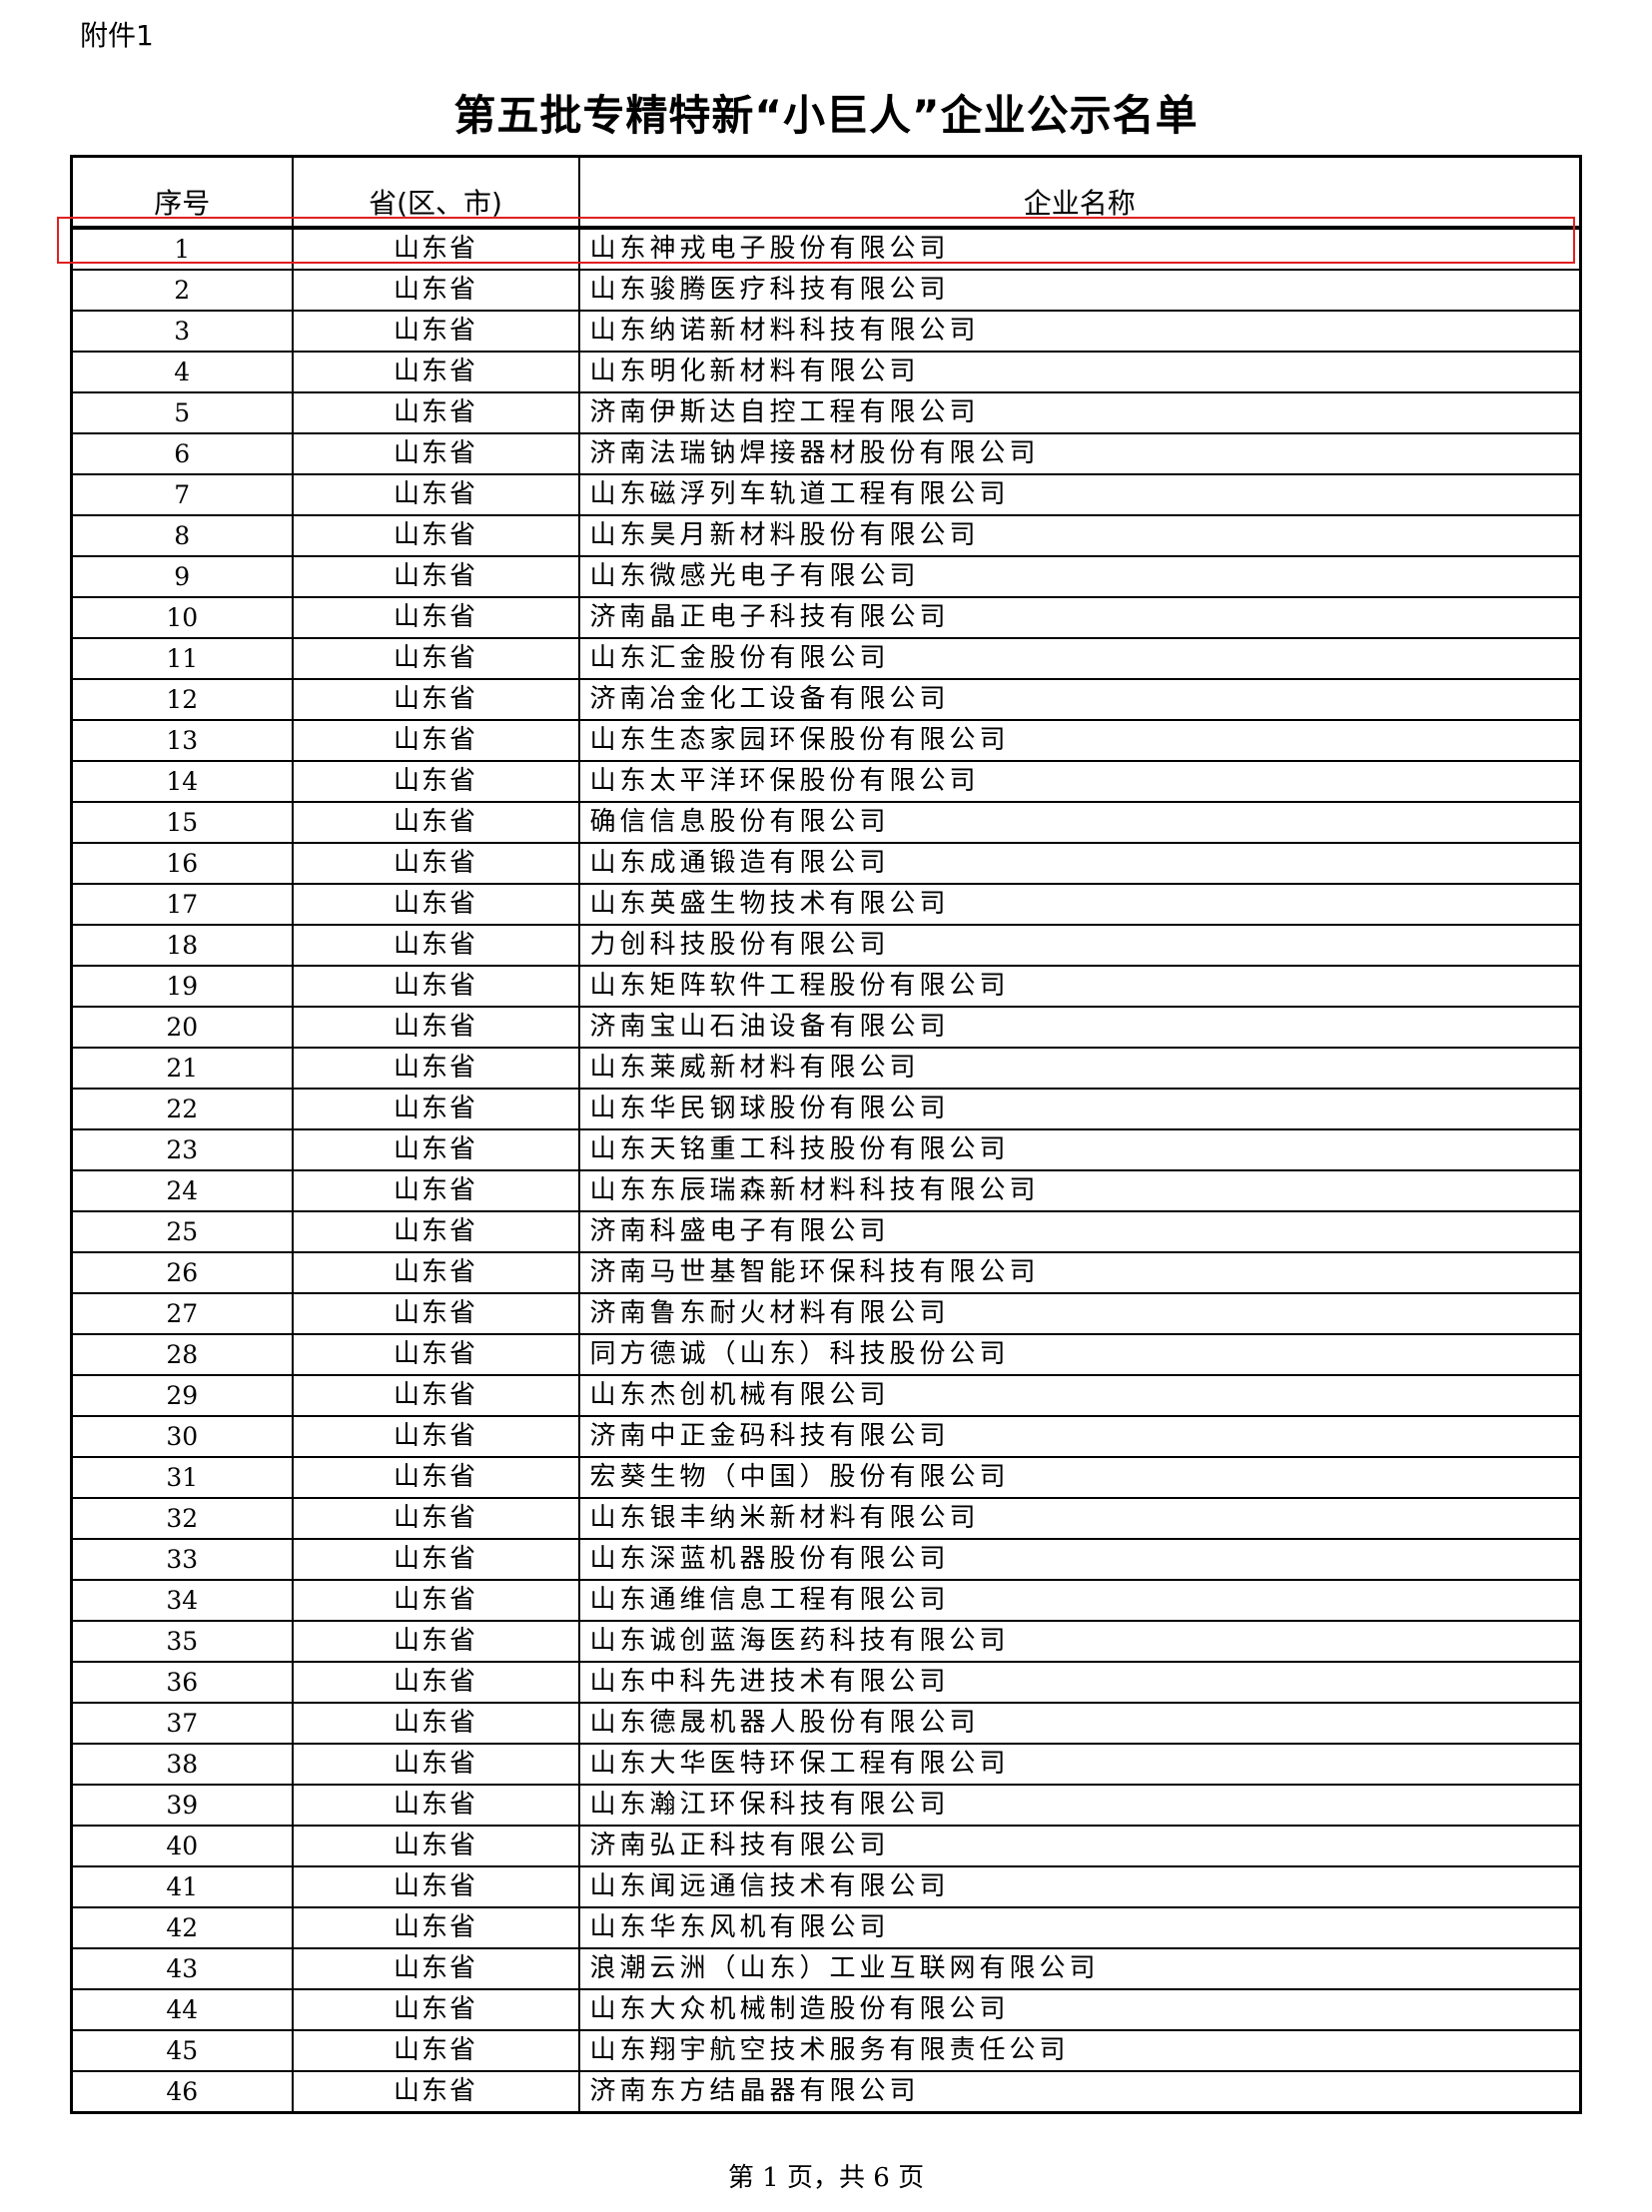 The image size is (1652, 2212). What do you see at coordinates (1079, 781) in the screenshot?
I see `company-name-cell: 山东太平洋环保股份有限公司` at bounding box center [1079, 781].